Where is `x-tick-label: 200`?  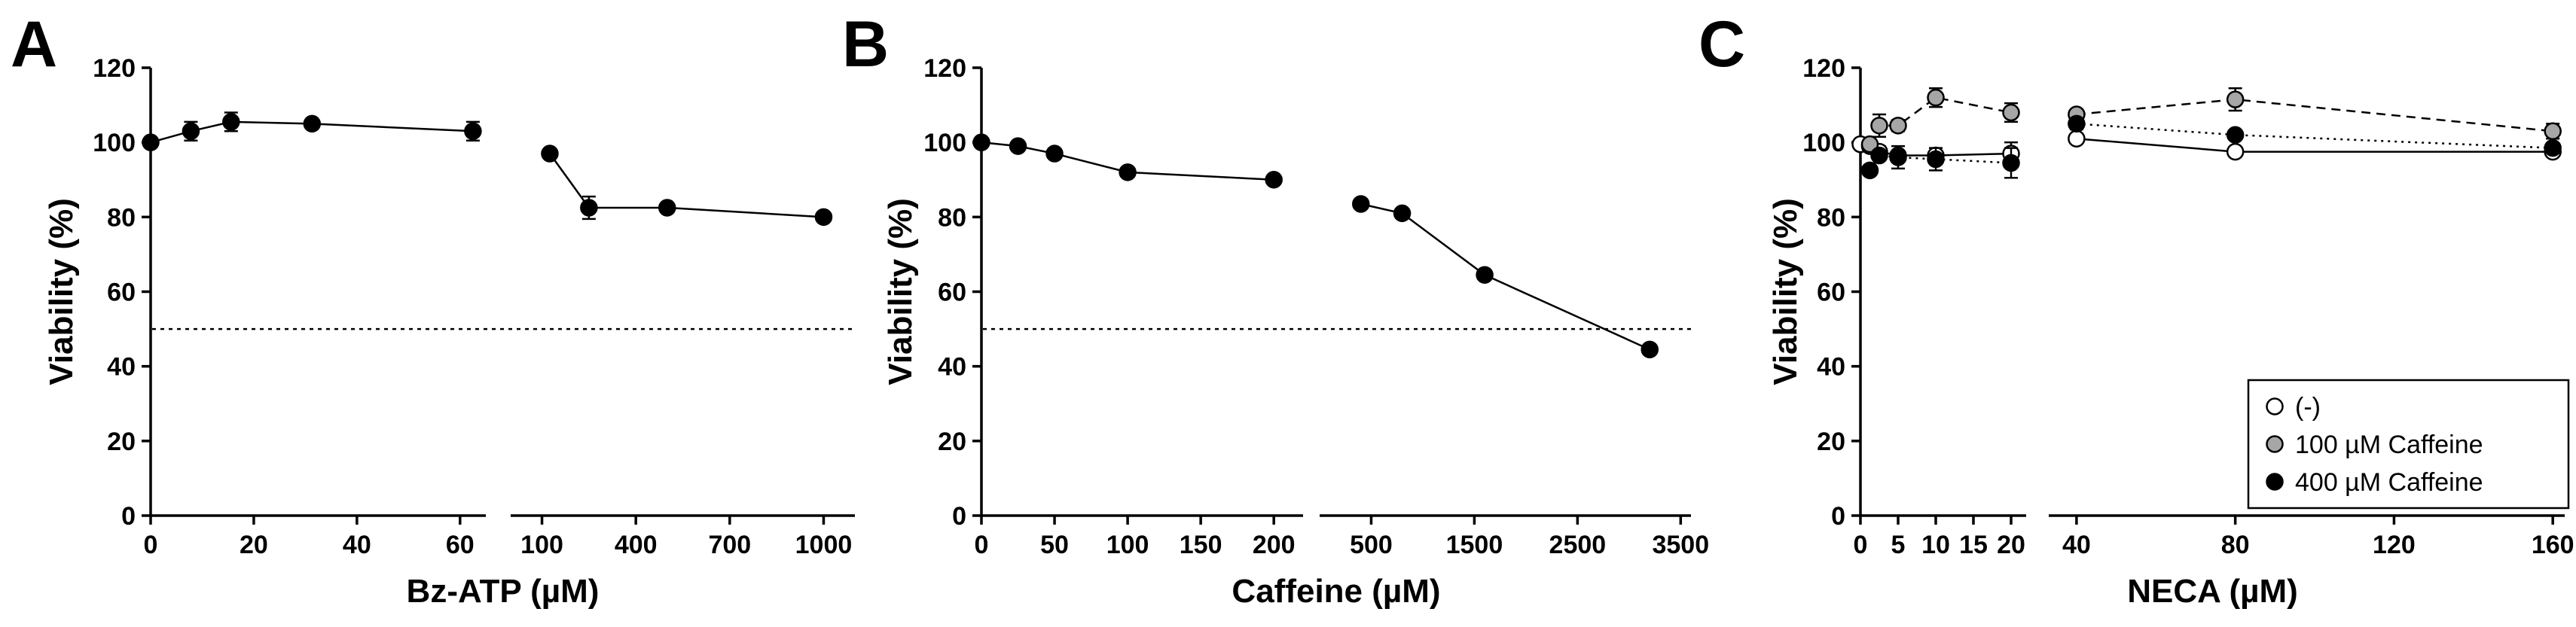 x-tick-label: 200 is located at coordinates (1275, 545).